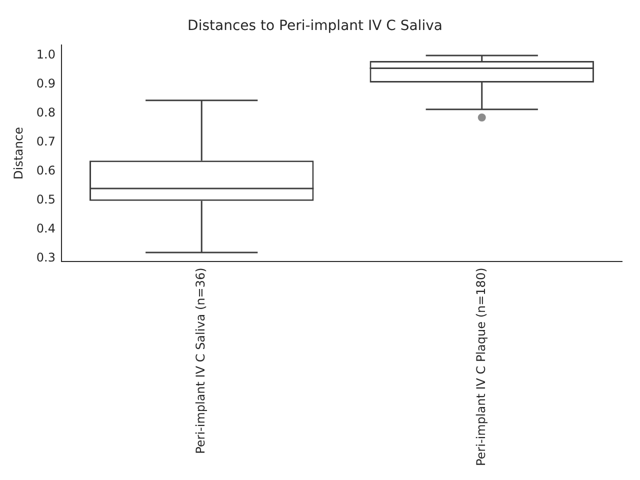  I want to click on chart-title: Distances to Peri-implant IV C Saliva, so click(315, 26).